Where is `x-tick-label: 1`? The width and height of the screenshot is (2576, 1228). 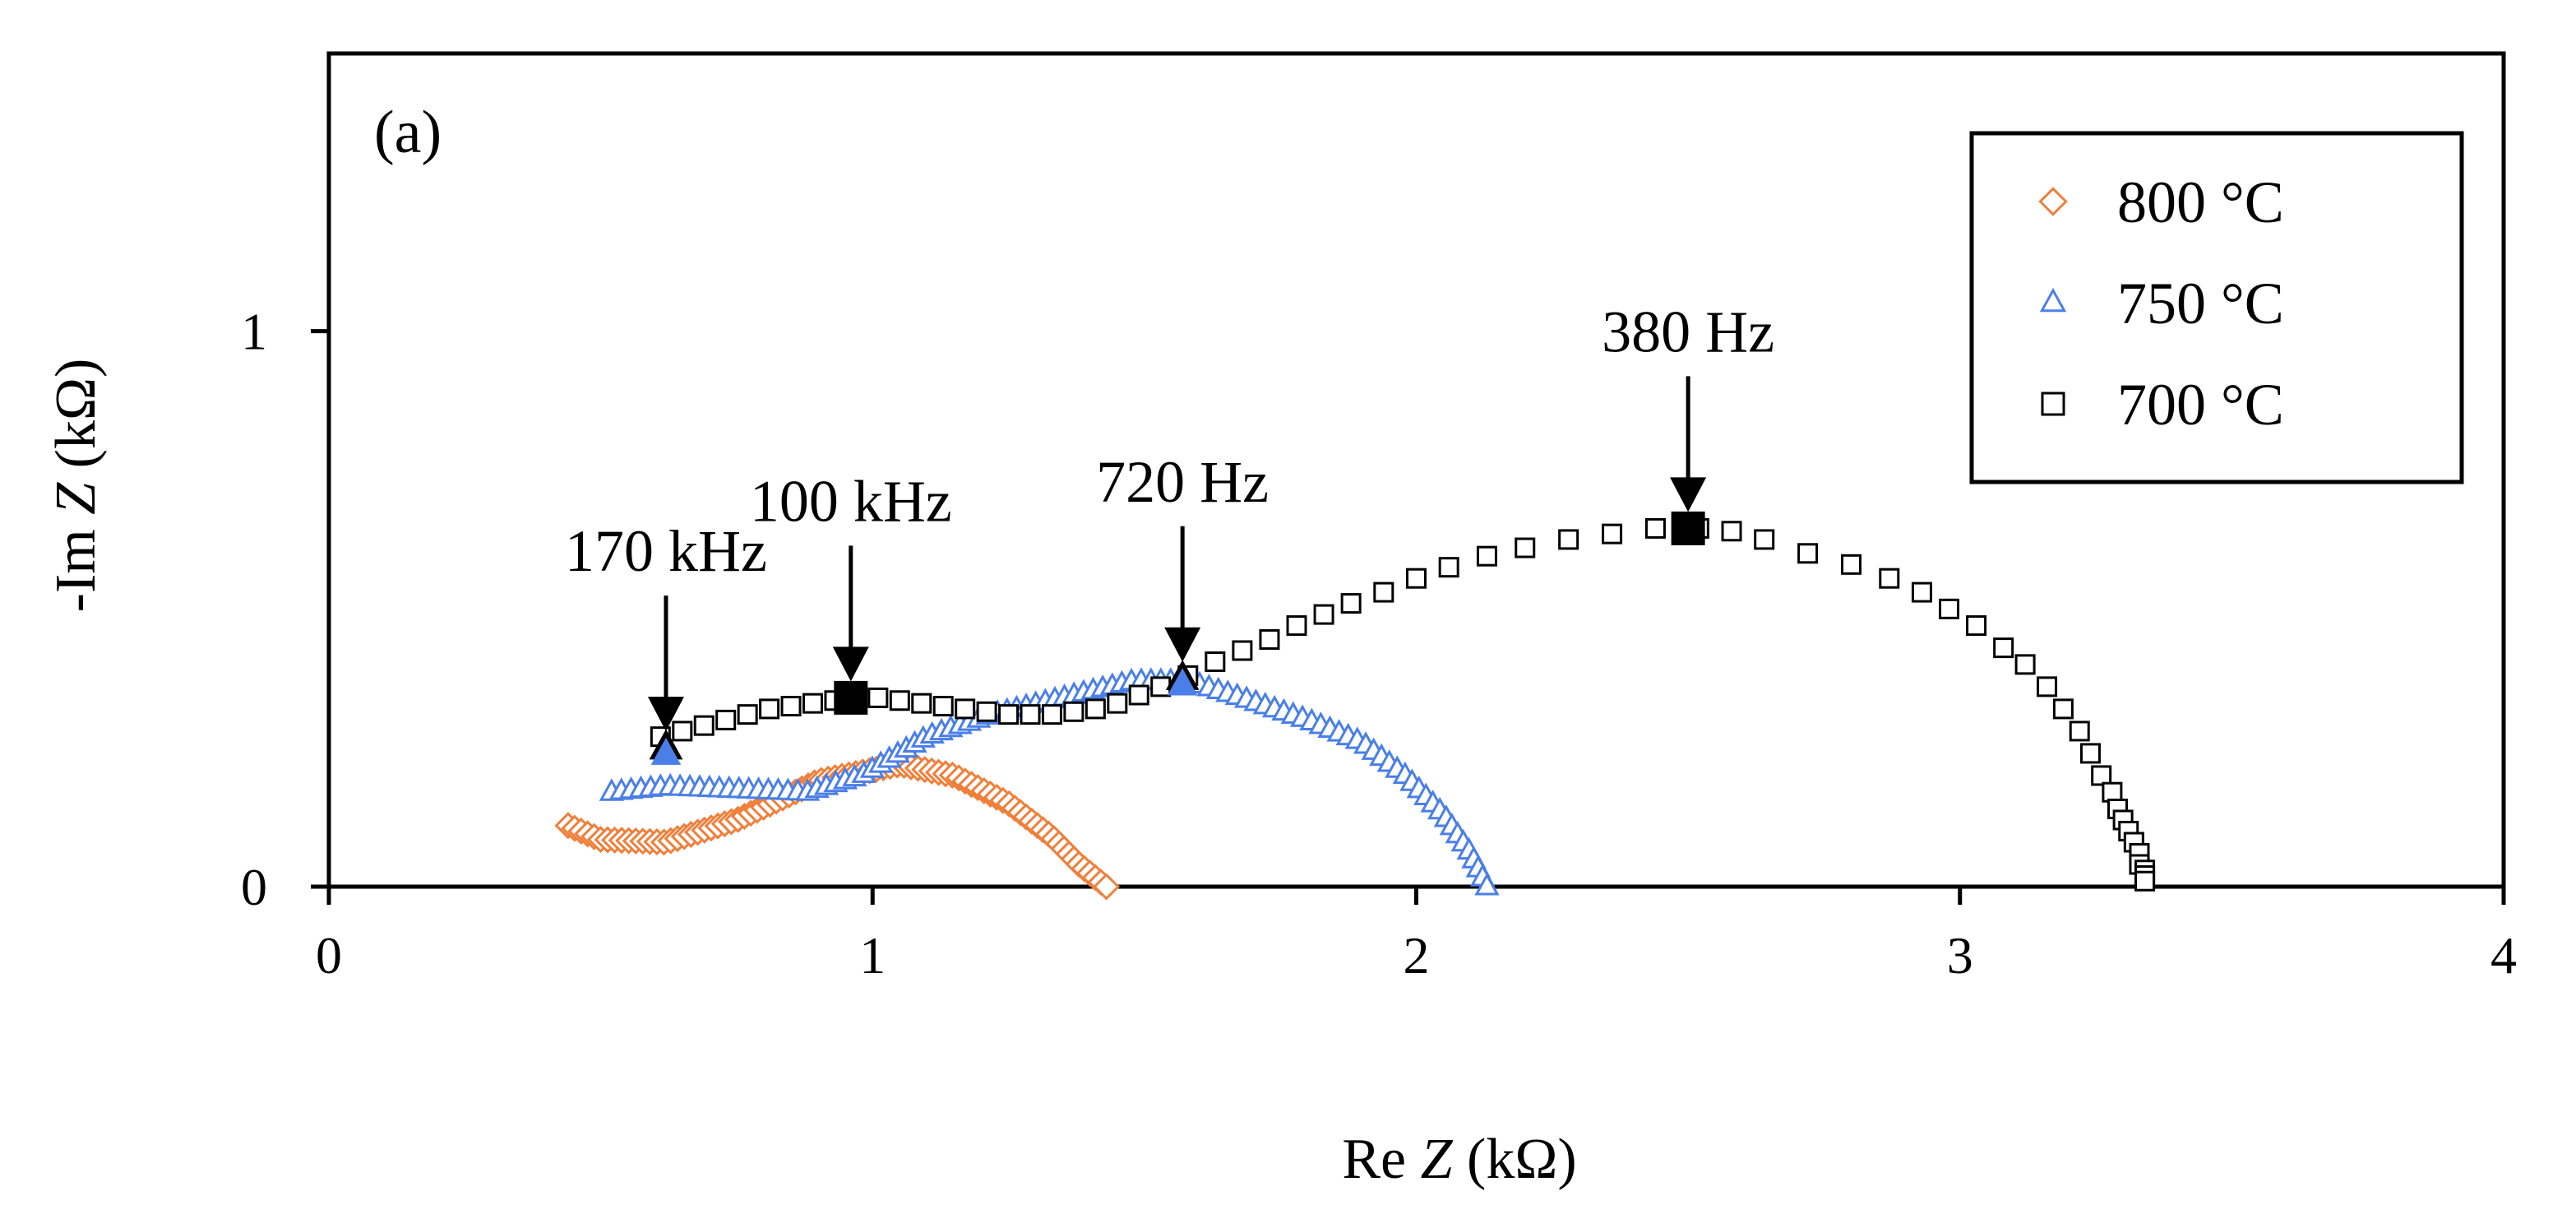 x-tick-label: 1 is located at coordinates (872, 955).